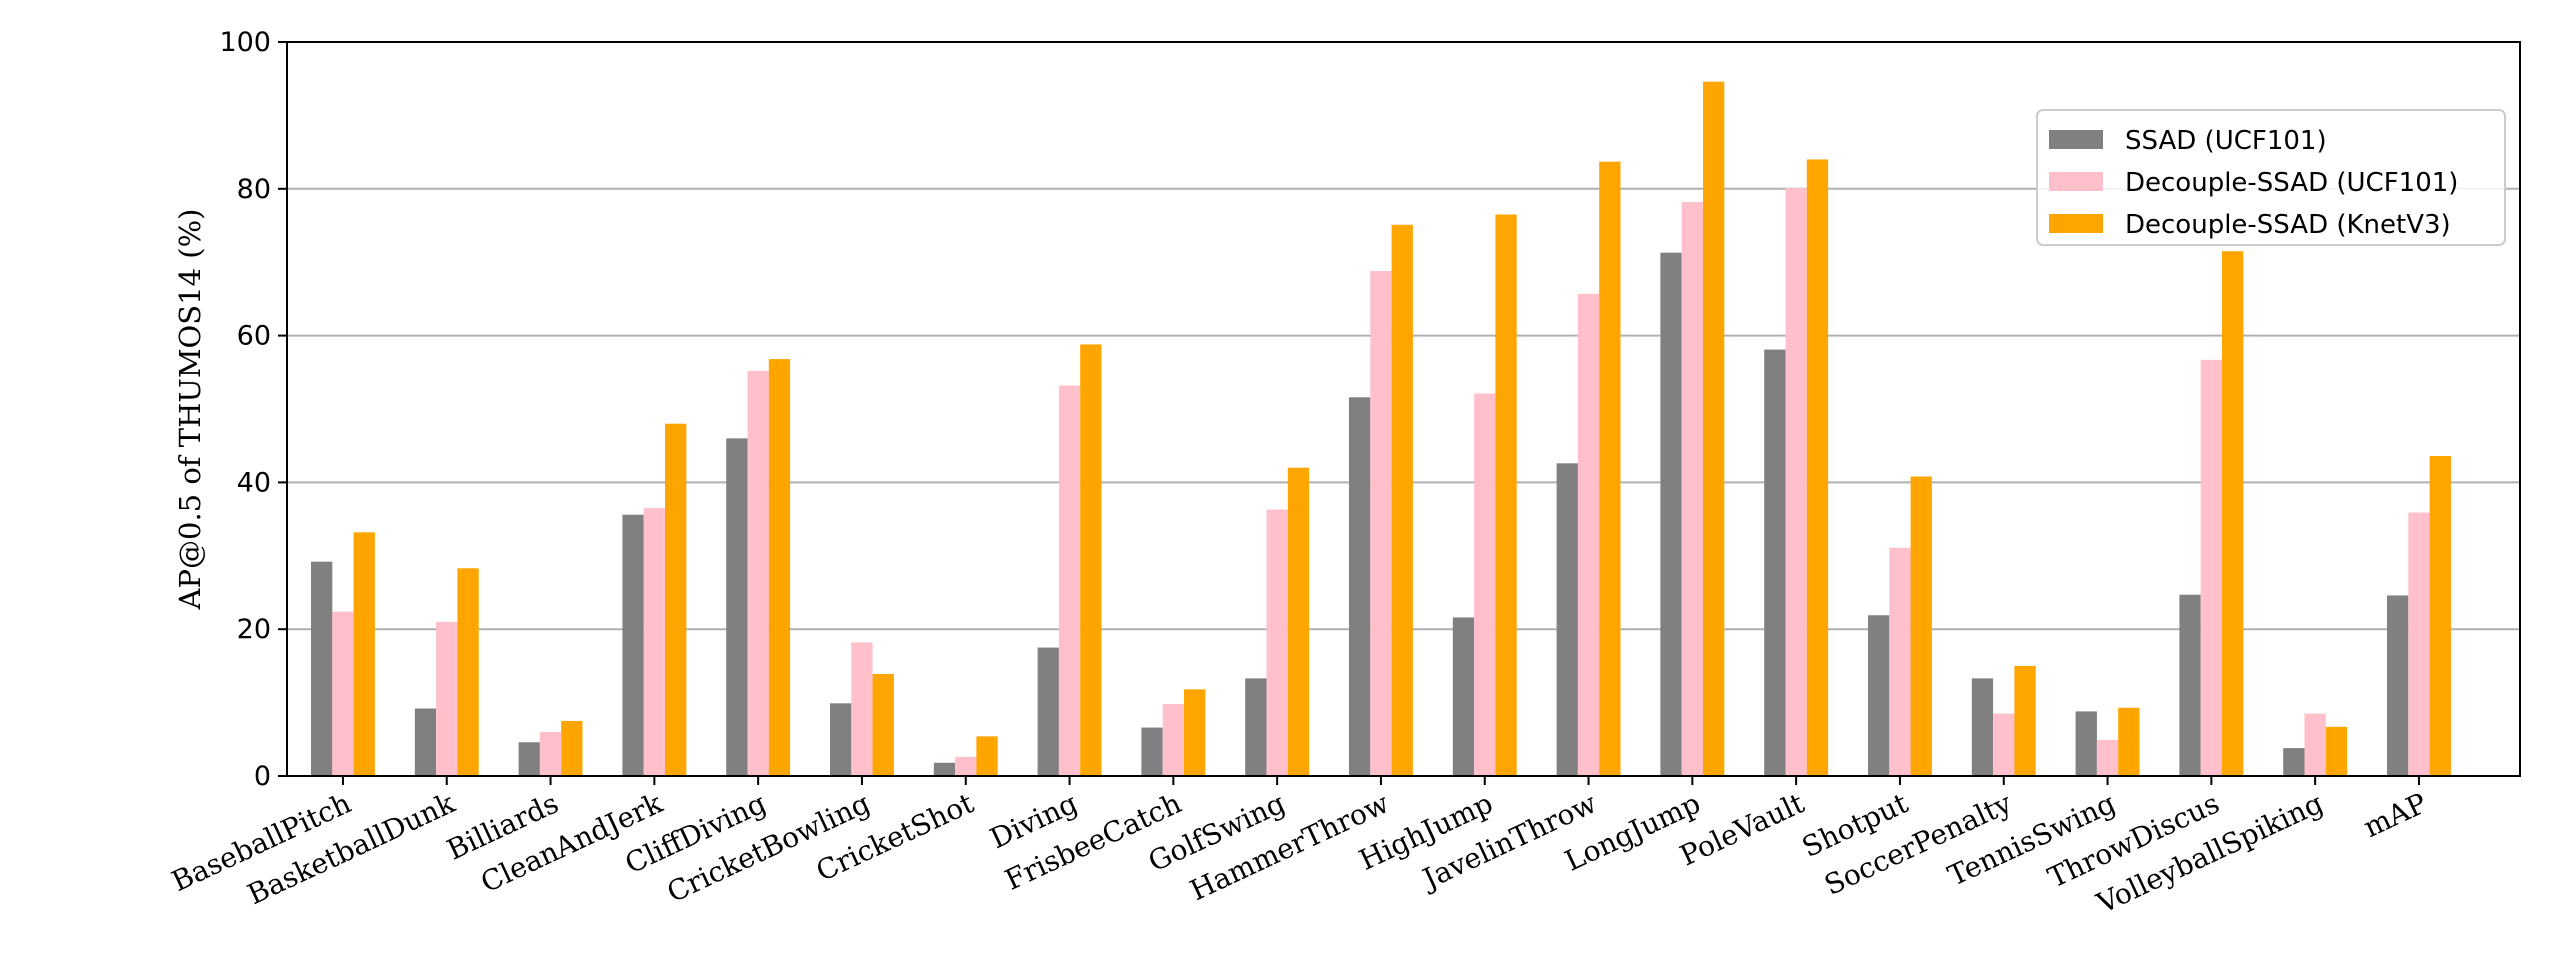 This screenshot has width=2564, height=960. Describe the element at coordinates (254, 189) in the screenshot. I see `y-tick-label: 80` at that location.